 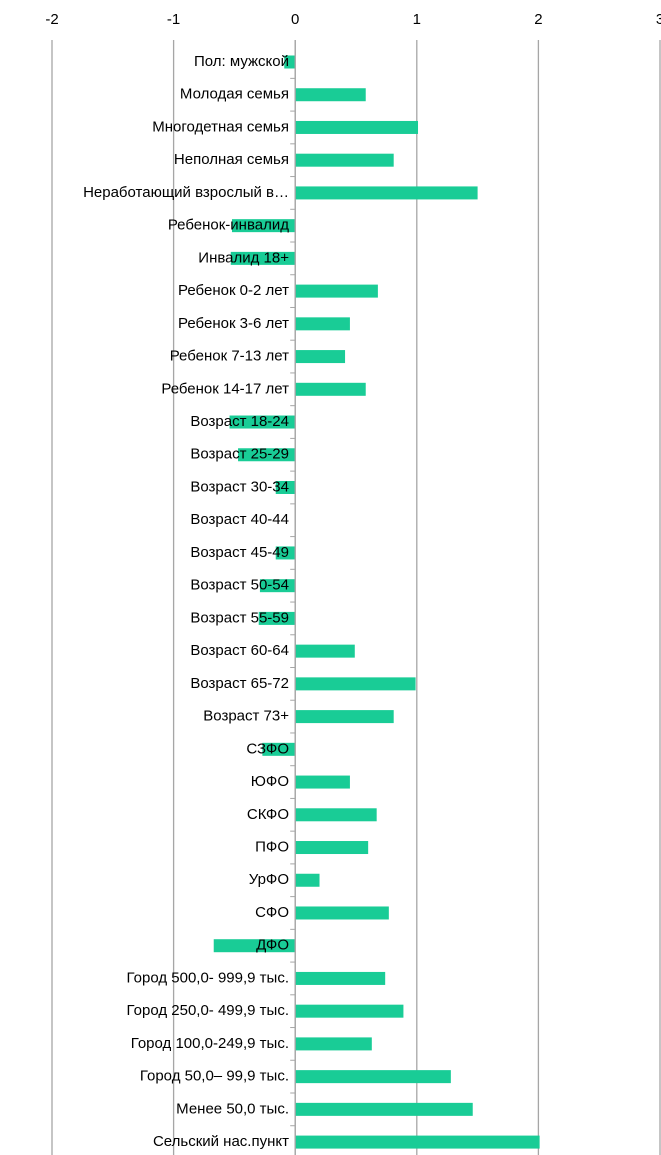 What do you see at coordinates (246, 716) in the screenshot?
I see `y-tick-label: Возраст 73+` at bounding box center [246, 716].